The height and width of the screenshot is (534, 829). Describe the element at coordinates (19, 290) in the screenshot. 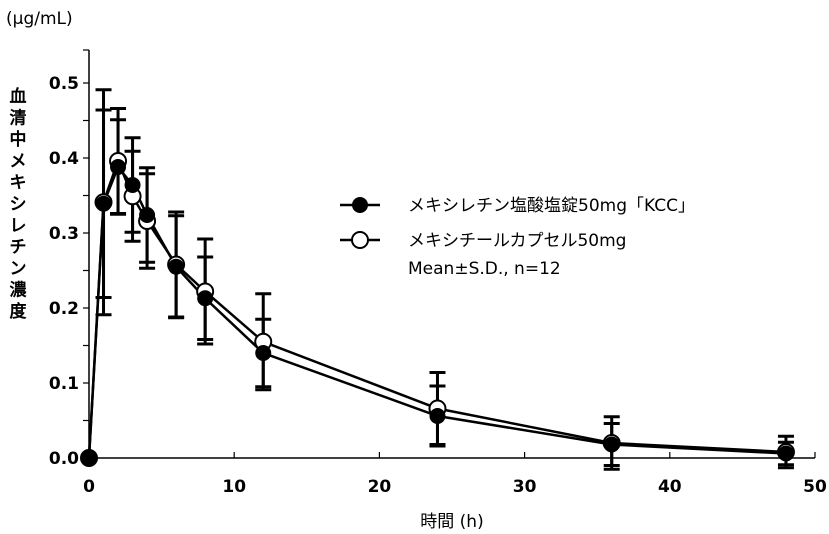

I see `y-axis-label-char: 濃` at that location.